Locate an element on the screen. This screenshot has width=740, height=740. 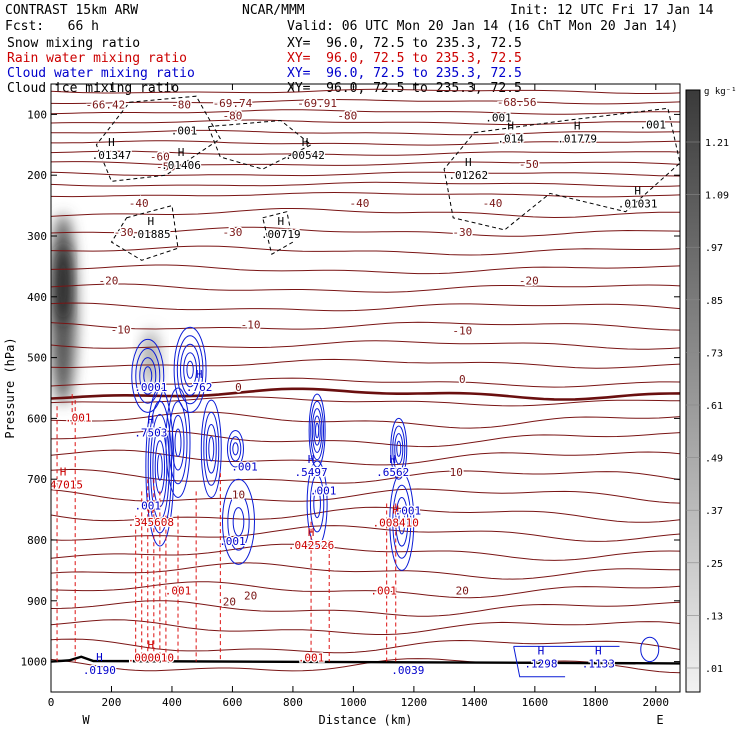
colorbar is located at coordinates (693, 391).